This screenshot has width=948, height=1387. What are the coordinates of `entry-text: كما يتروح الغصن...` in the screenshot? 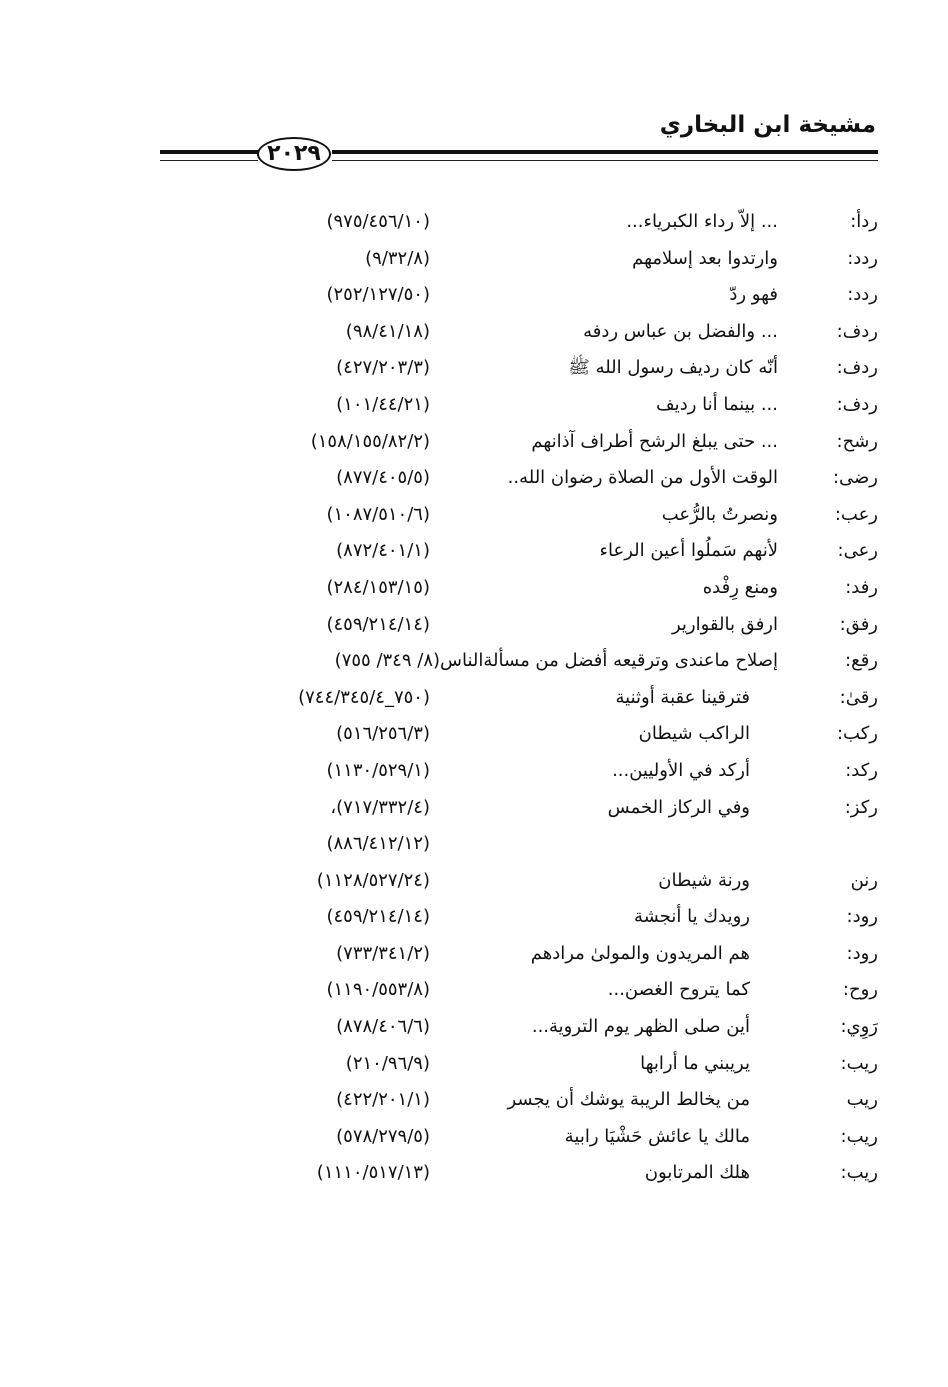 It's located at (678, 990).